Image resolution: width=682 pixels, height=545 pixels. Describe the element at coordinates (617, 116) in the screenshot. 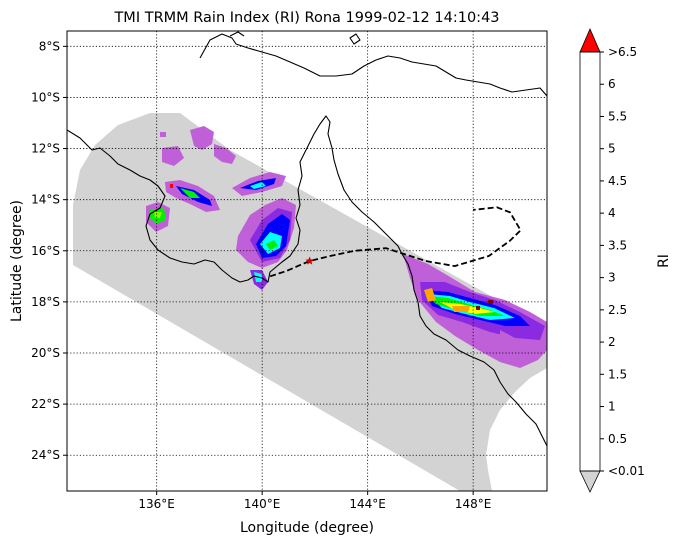

I see `colorbar-tick-label: 5.5` at that location.